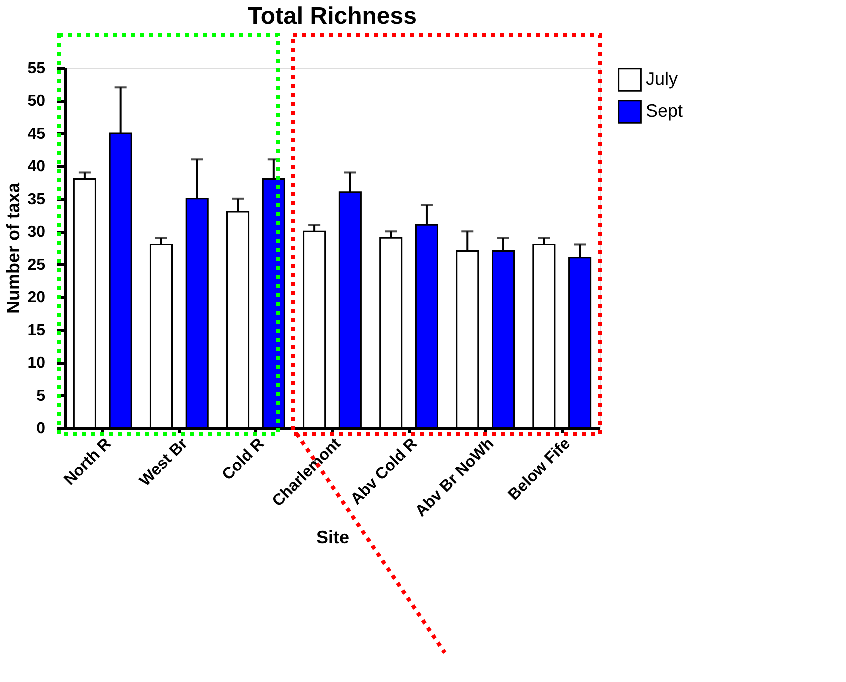 The width and height of the screenshot is (846, 682). Describe the element at coordinates (333, 538) in the screenshot. I see `x-axis-title: Site` at that location.